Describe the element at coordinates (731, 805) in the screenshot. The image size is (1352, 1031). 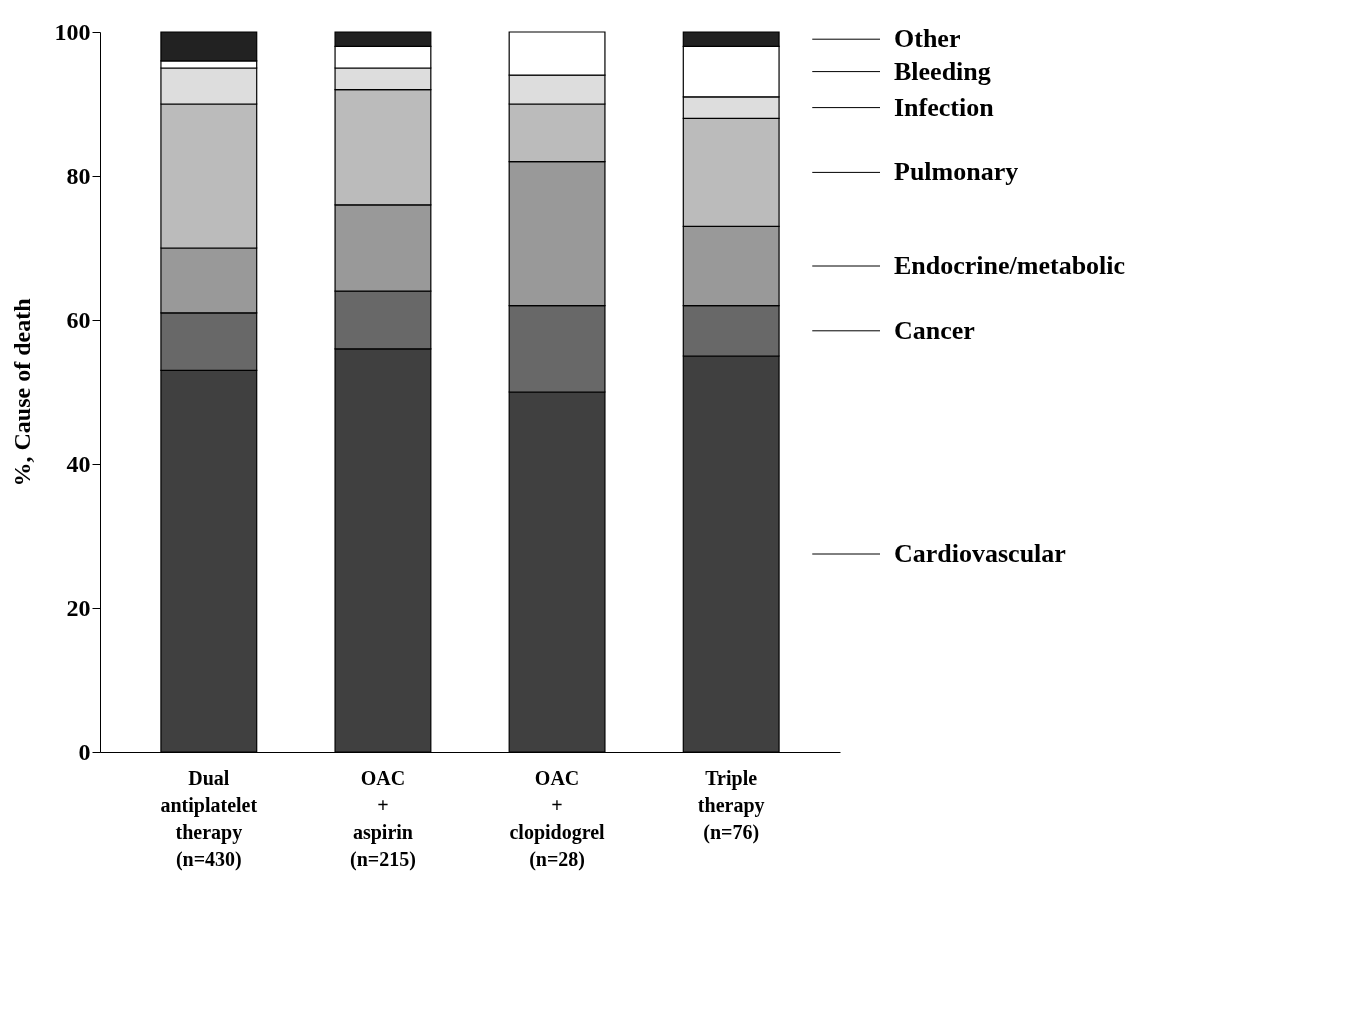
I see `x-tick-label: Triple therapy (n=76)` at that location.